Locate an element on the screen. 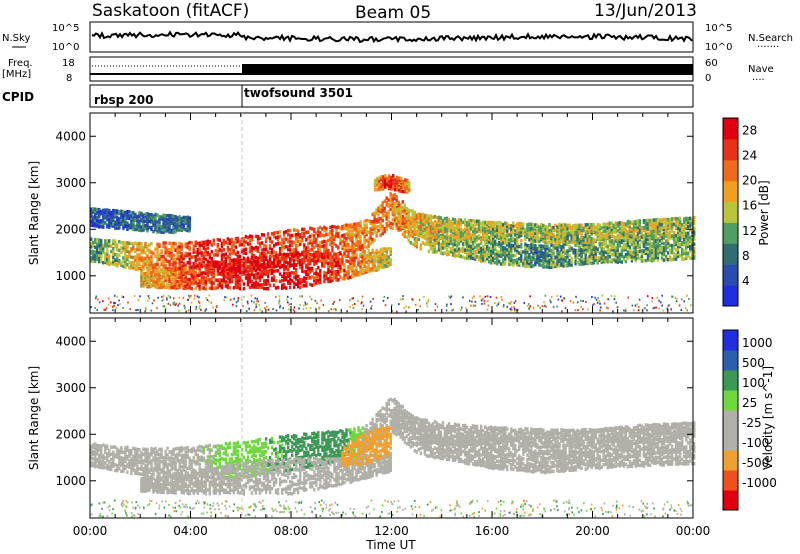 Image resolution: width=800 pixels, height=554 pixels. cpid-mode-1: rbsp 200 is located at coordinates (123, 100).